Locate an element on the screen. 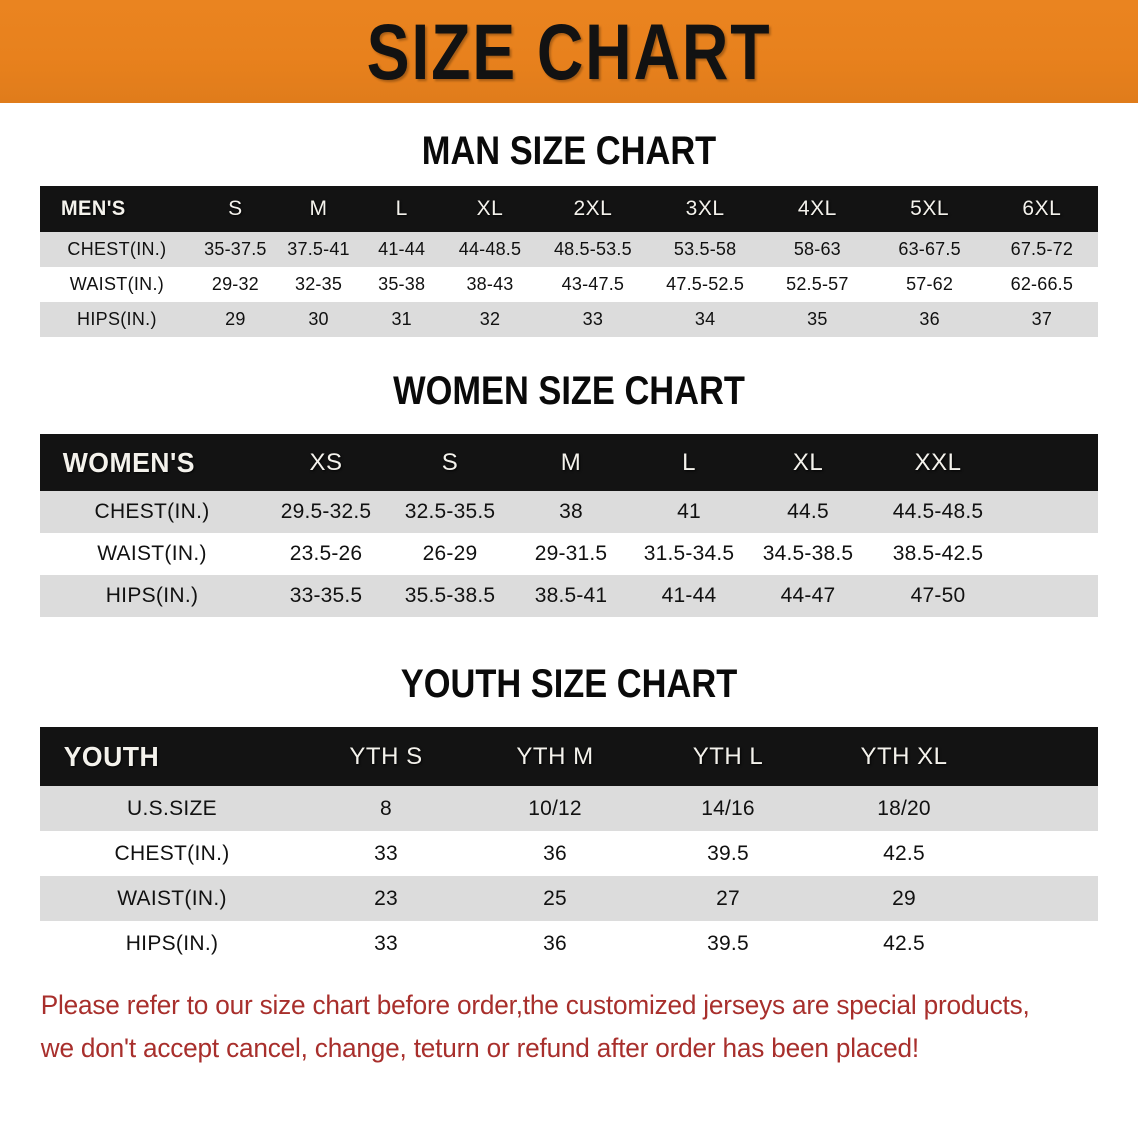 The image size is (1138, 1132). youth-cell-1-0: 33 is located at coordinates (386, 853).